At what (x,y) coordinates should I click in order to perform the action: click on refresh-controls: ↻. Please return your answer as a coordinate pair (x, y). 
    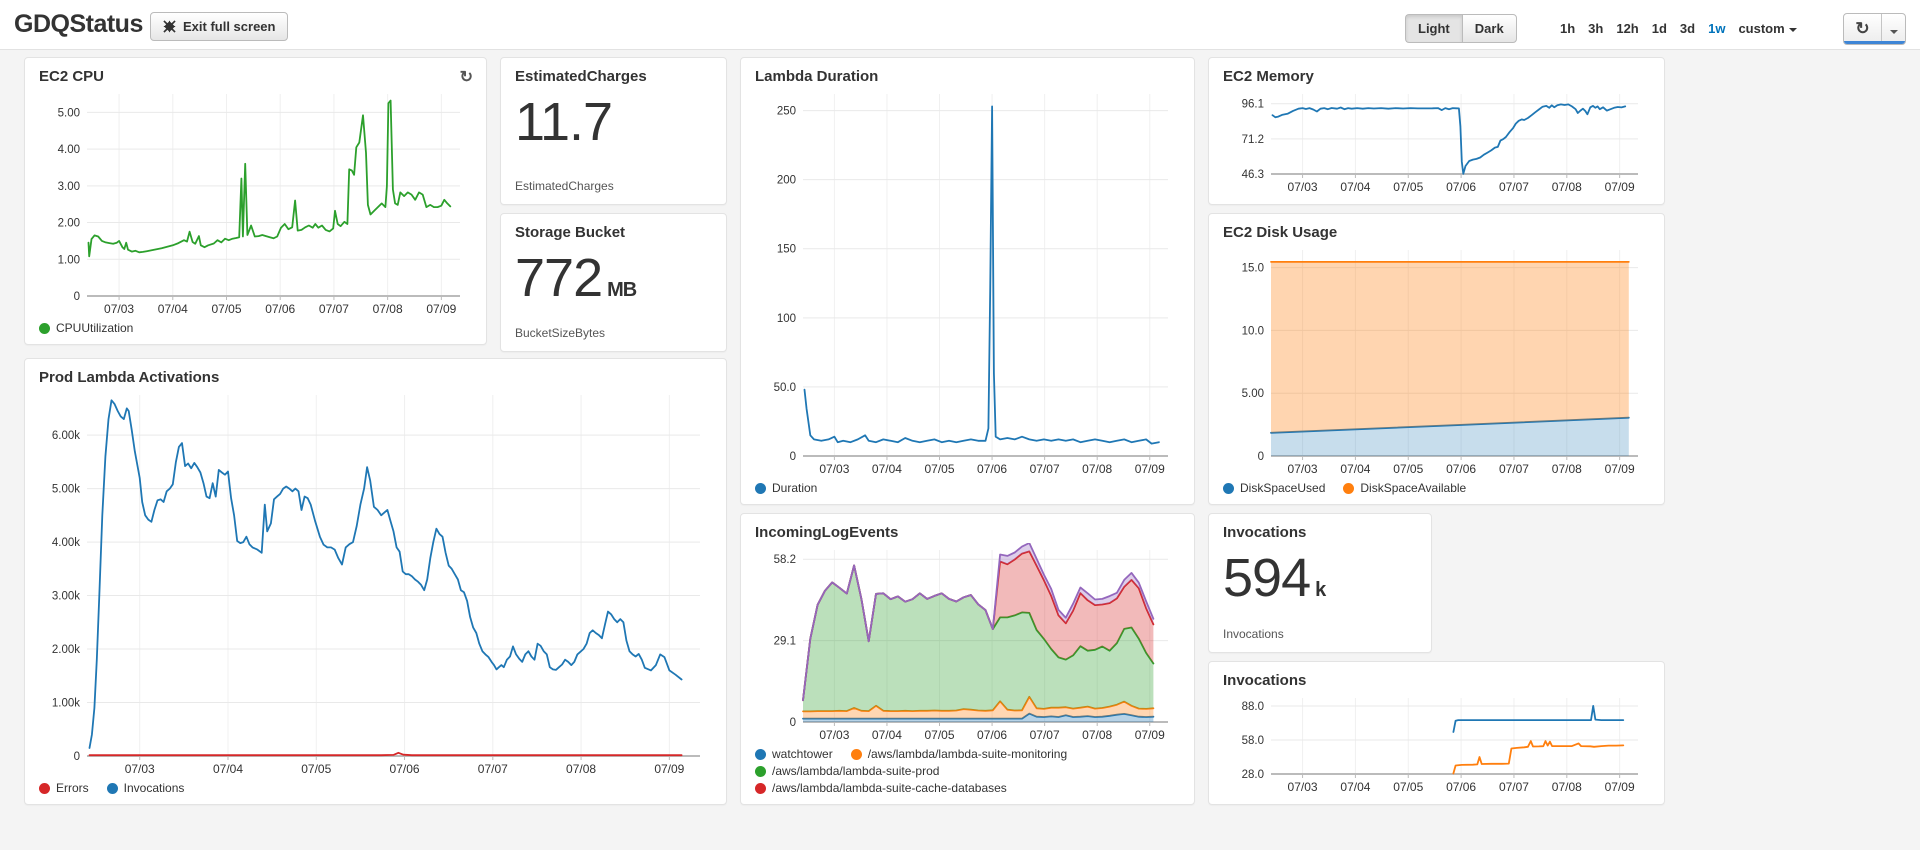
    Looking at the image, I should click on (1874, 29).